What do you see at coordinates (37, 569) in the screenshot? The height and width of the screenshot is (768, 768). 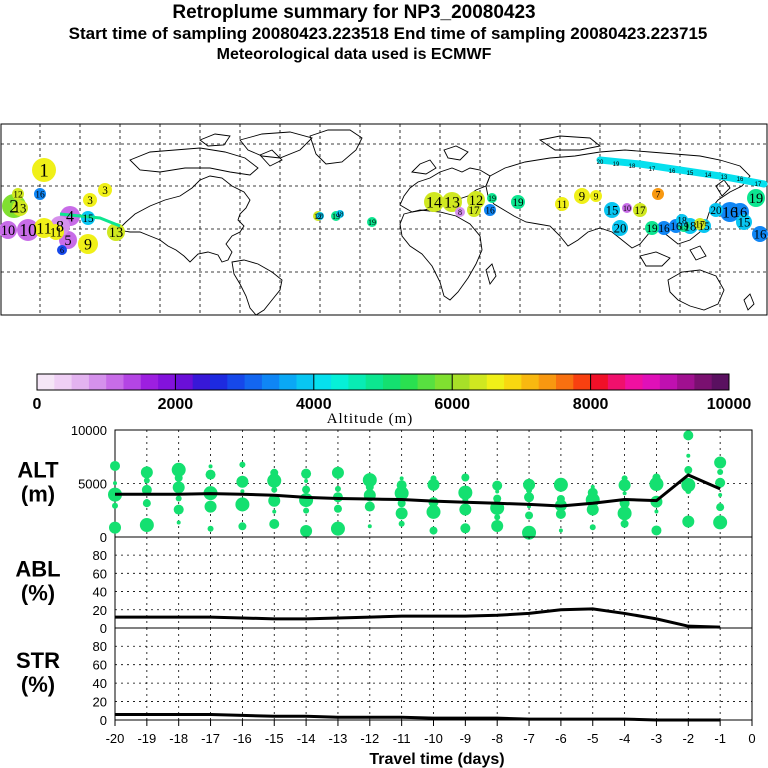 I see `panel-label: ABL` at bounding box center [37, 569].